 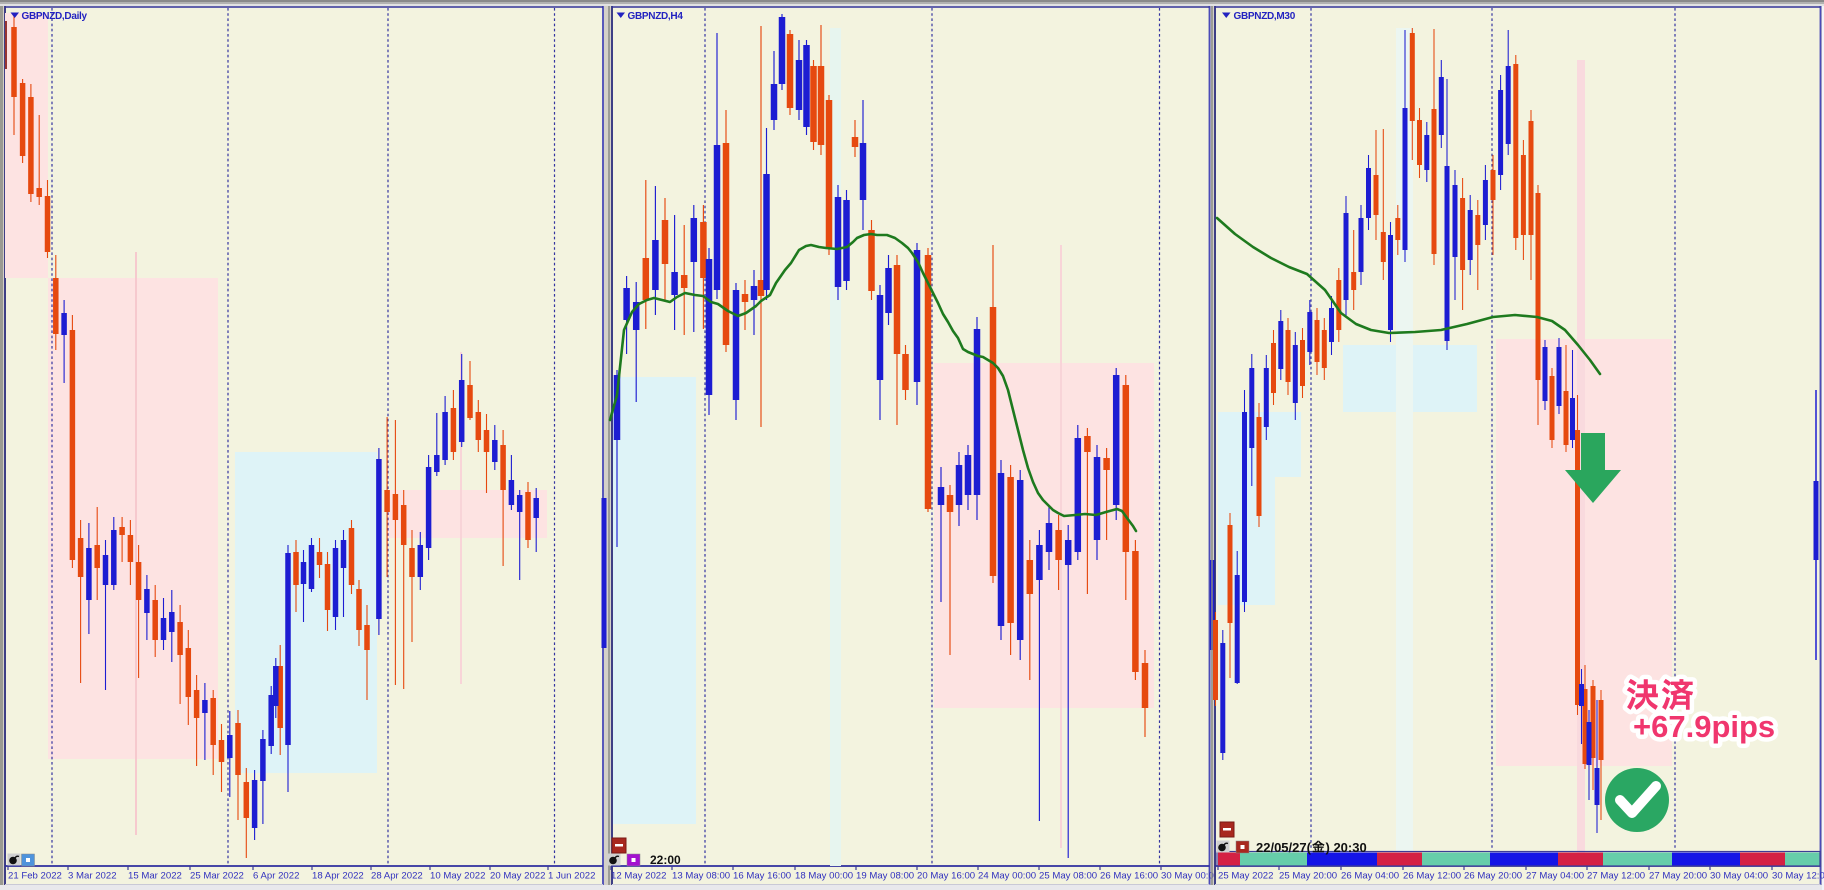 What do you see at coordinates (1346, 847) in the screenshot?
I see `svg-text: ) 20:30` at bounding box center [1346, 847].